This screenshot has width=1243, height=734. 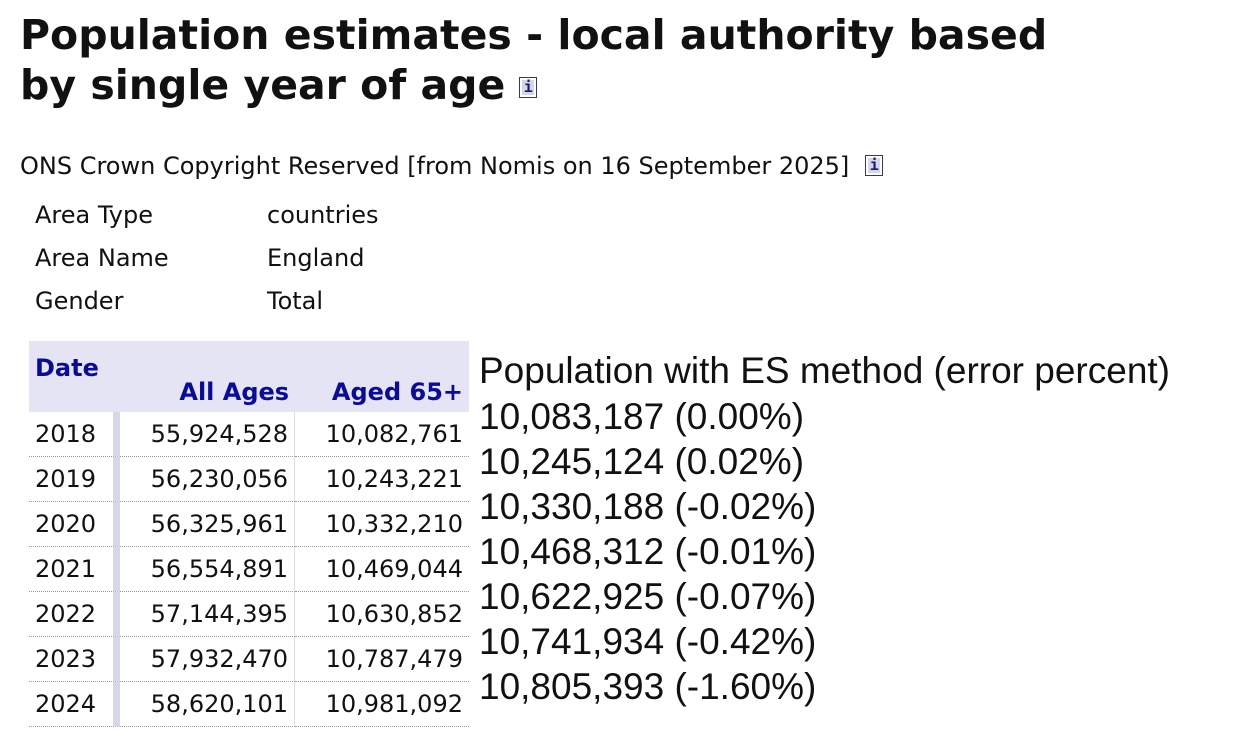 I want to click on table-row: 2024 58,620,101 10,981,092, so click(x=249, y=704).